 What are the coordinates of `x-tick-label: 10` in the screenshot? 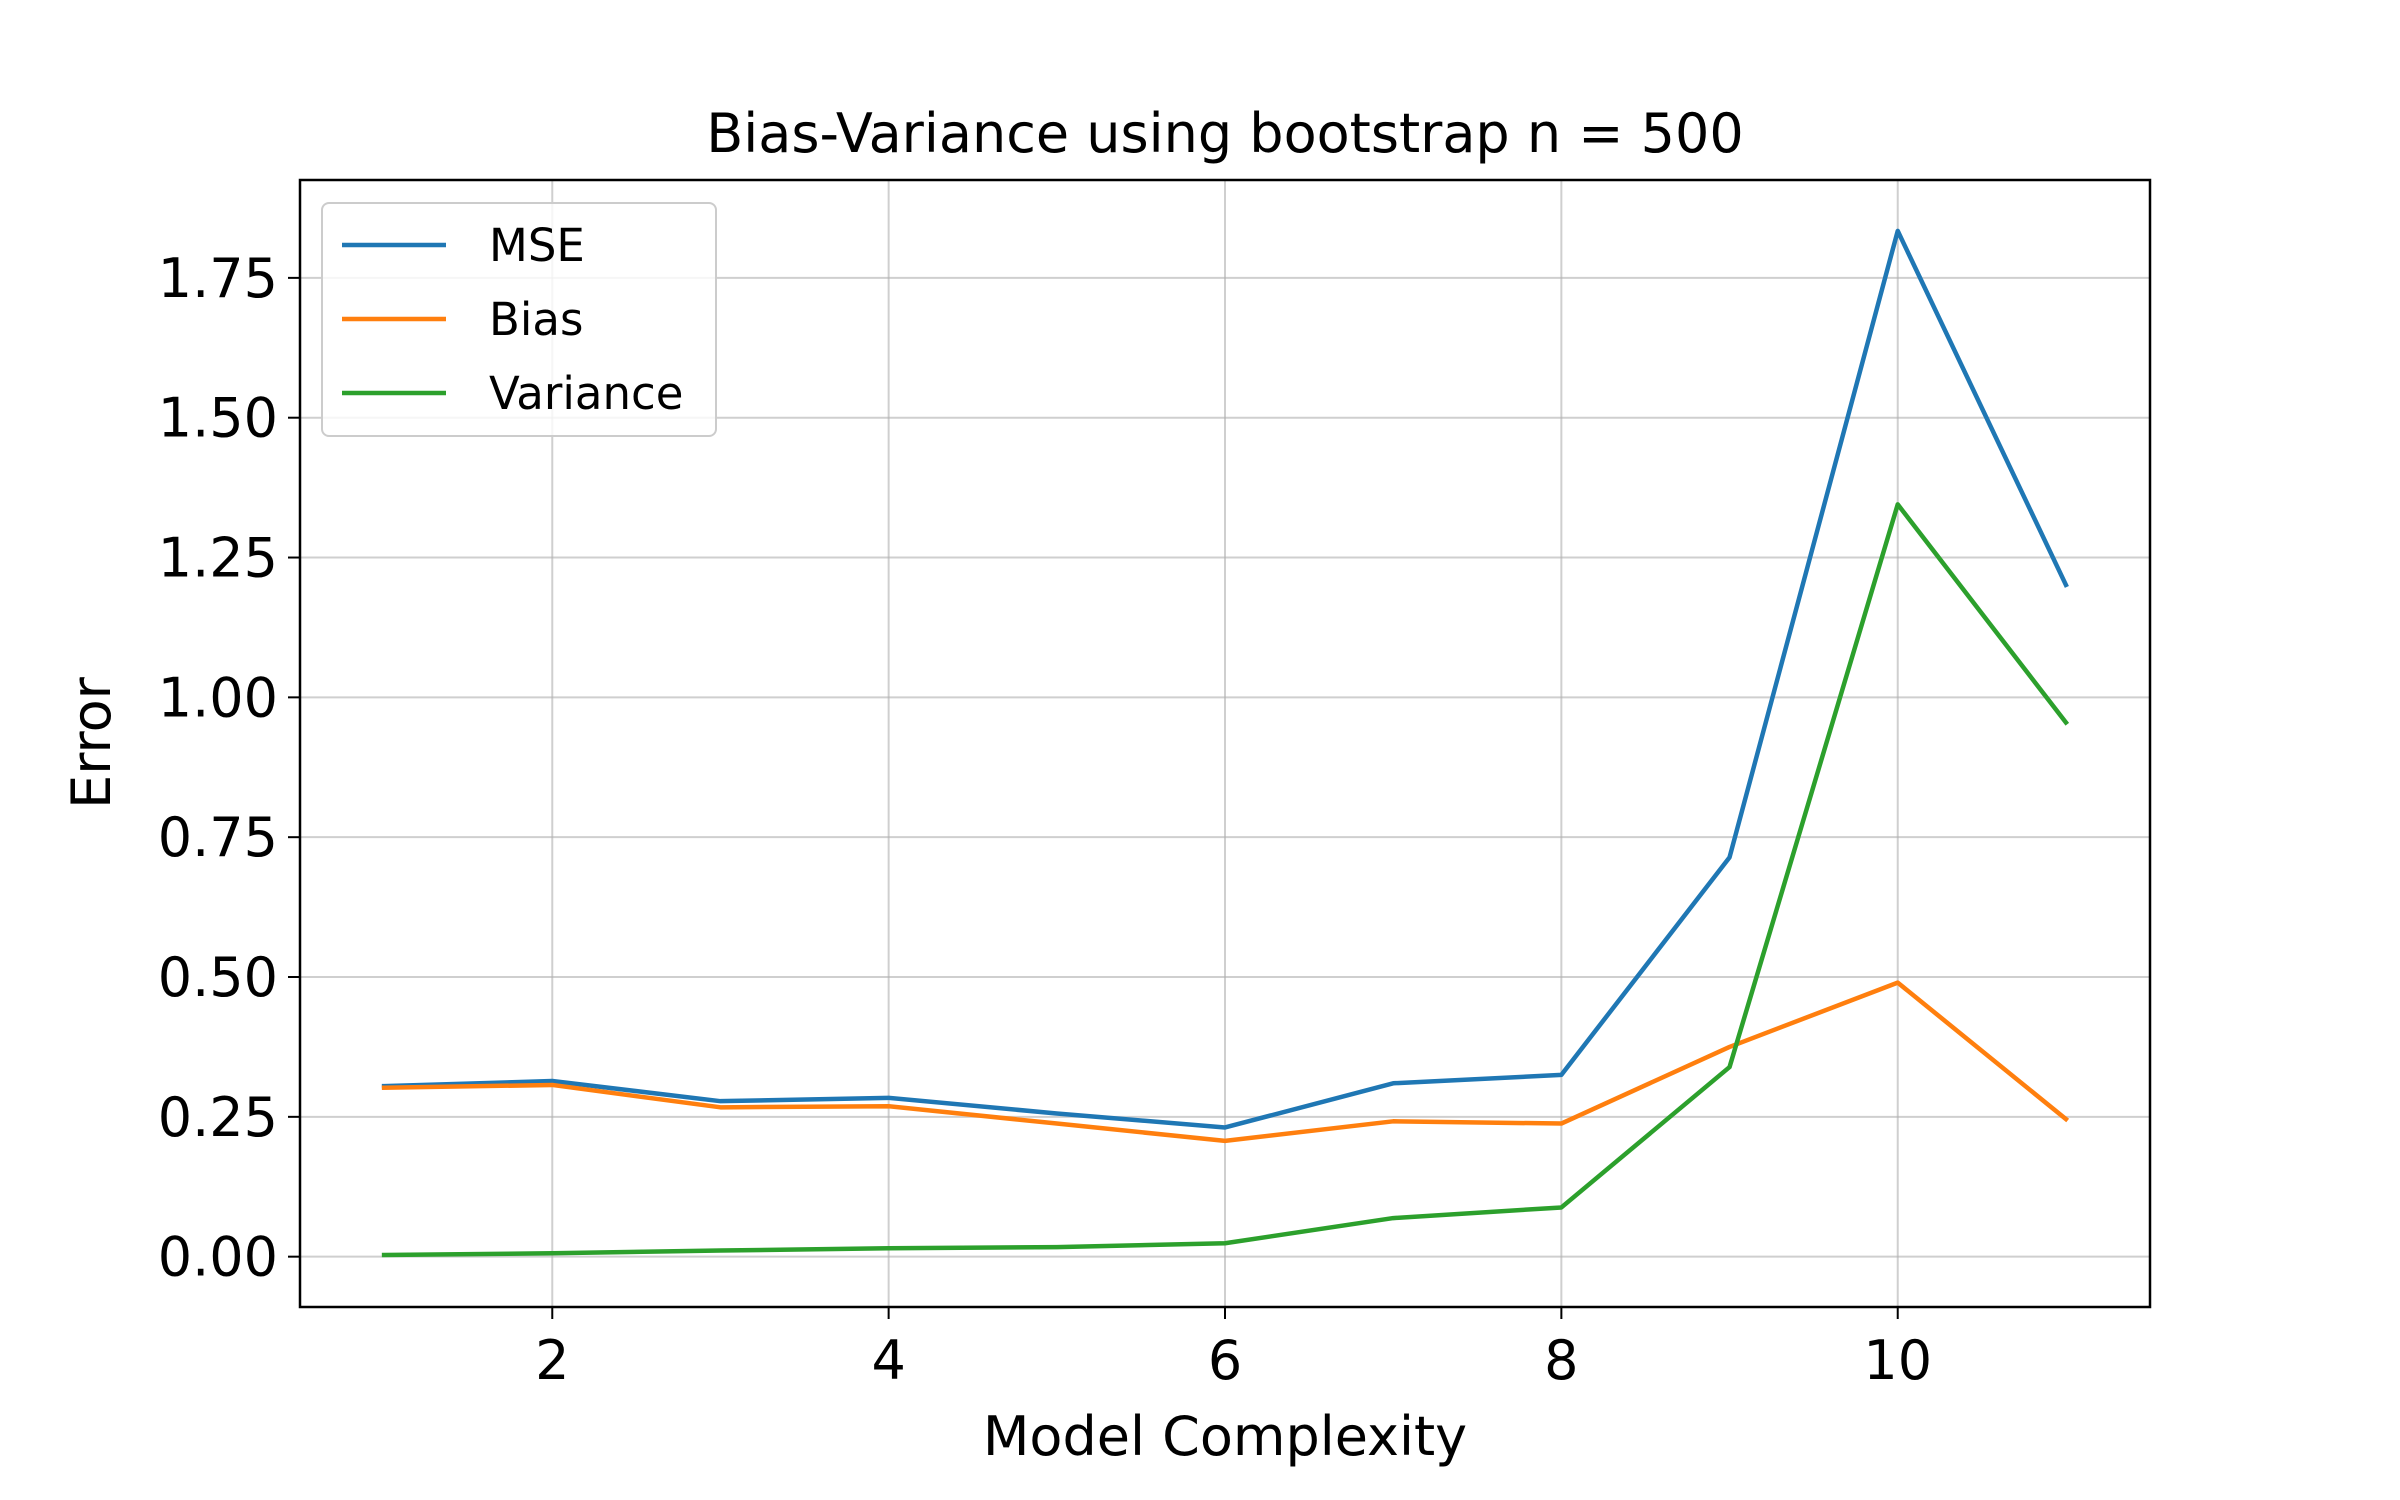 It's located at (1897, 1360).